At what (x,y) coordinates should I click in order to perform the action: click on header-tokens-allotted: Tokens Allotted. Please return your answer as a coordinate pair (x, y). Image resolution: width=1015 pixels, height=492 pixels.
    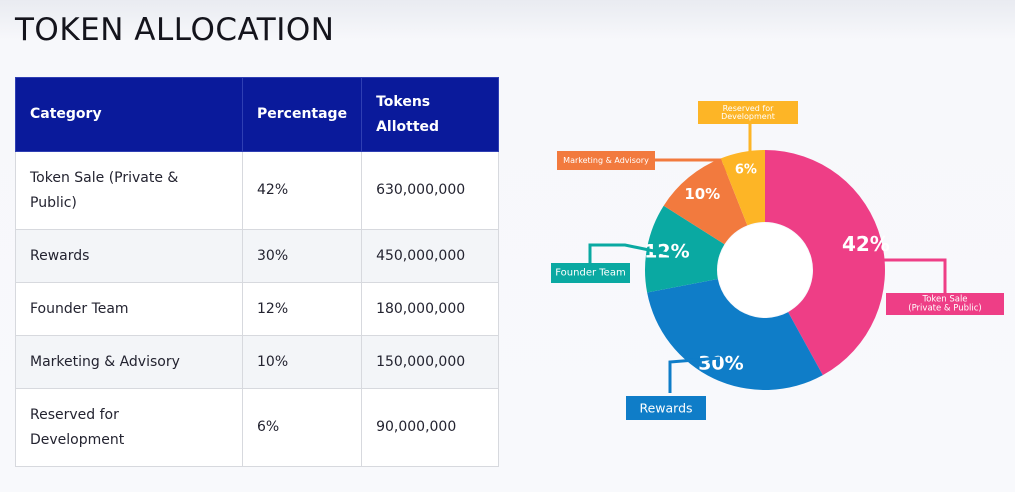
    Looking at the image, I should click on (430, 114).